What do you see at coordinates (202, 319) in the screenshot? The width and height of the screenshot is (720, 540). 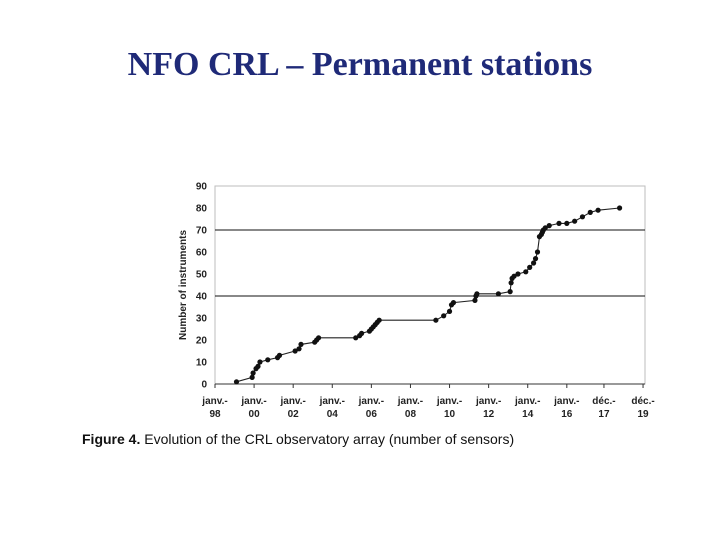 I see `y-tick-label: 30` at bounding box center [202, 319].